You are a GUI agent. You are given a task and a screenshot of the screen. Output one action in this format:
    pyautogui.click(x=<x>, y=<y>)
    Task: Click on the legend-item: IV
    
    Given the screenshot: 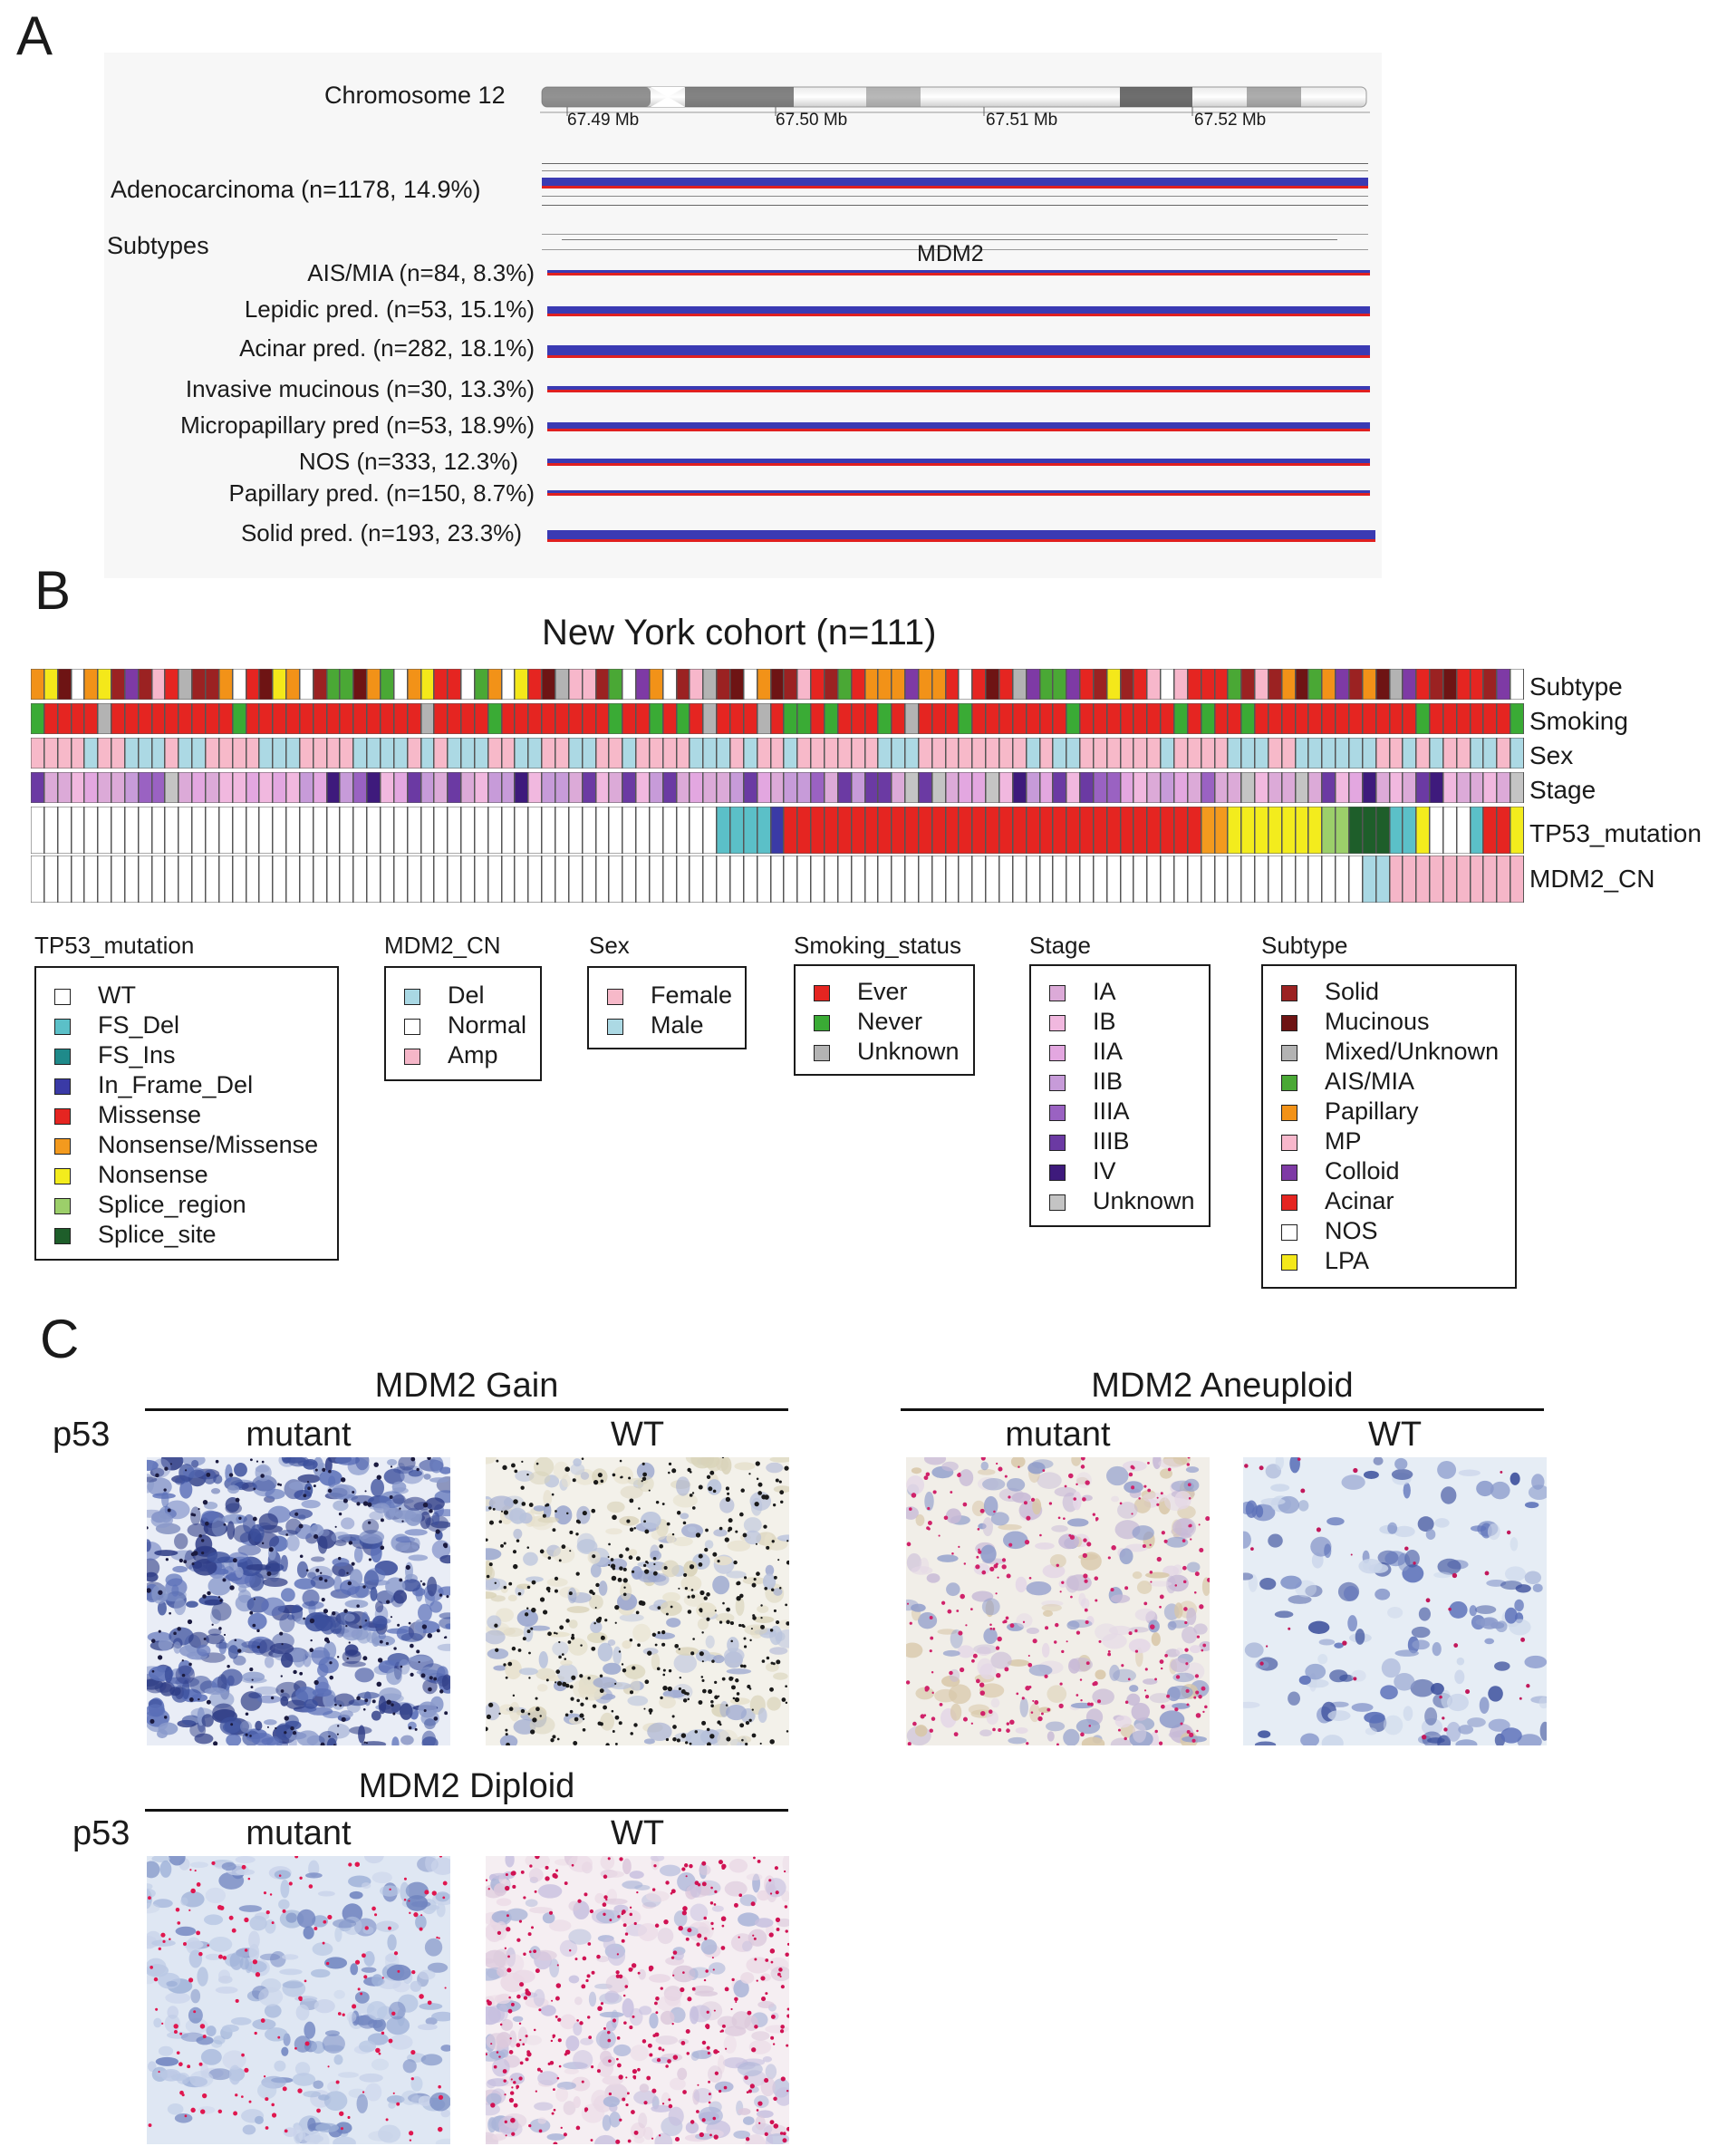 What is the action you would take?
    pyautogui.click(x=1120, y=1171)
    